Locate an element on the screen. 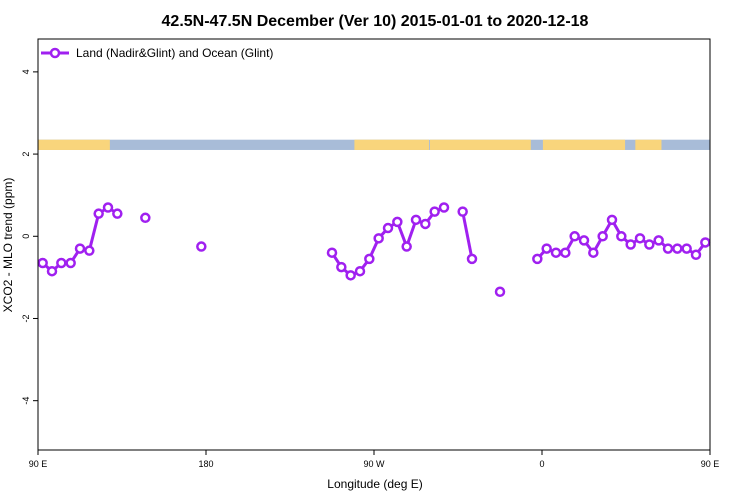  y-axis: -4 -2 0 2 4 is located at coordinates (29, 237).